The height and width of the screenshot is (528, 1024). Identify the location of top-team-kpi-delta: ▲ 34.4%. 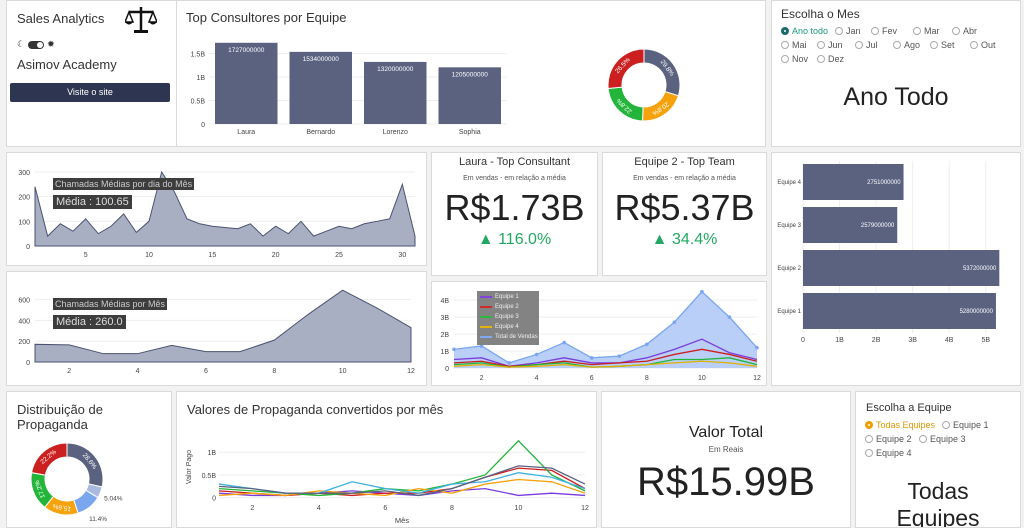
(684, 239).